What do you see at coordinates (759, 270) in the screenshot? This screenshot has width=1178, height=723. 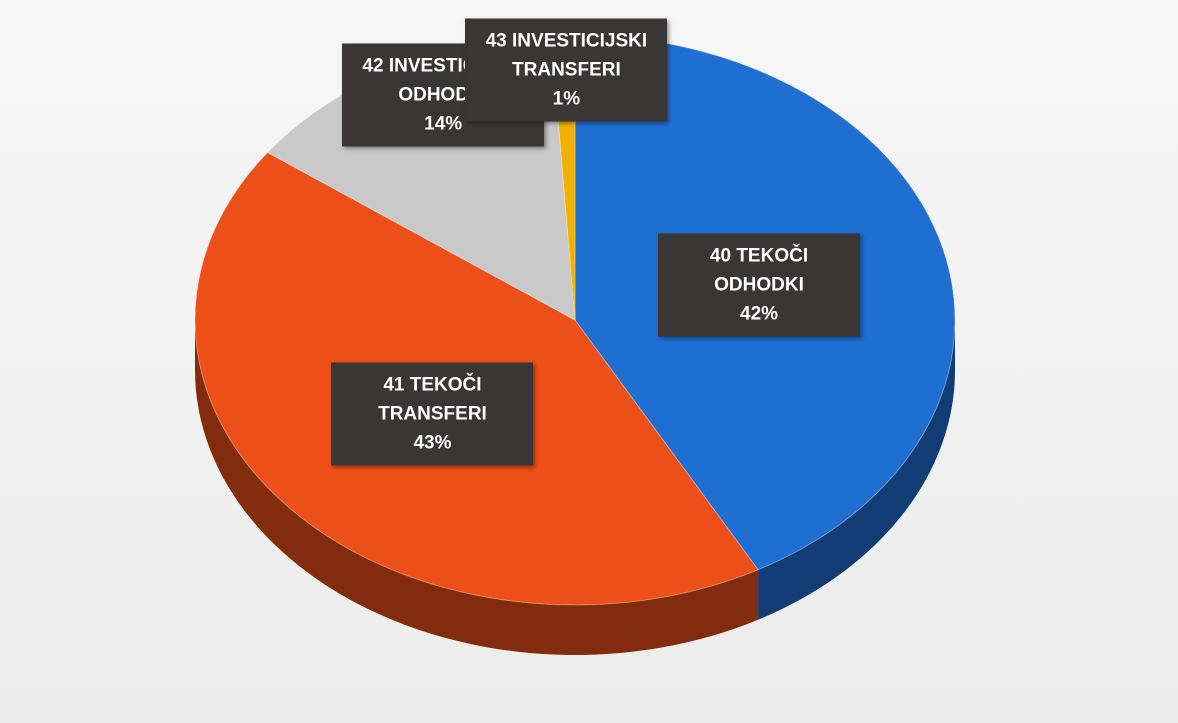 I see `category-label: 40 TEKOČI ODHODKI` at bounding box center [759, 270].